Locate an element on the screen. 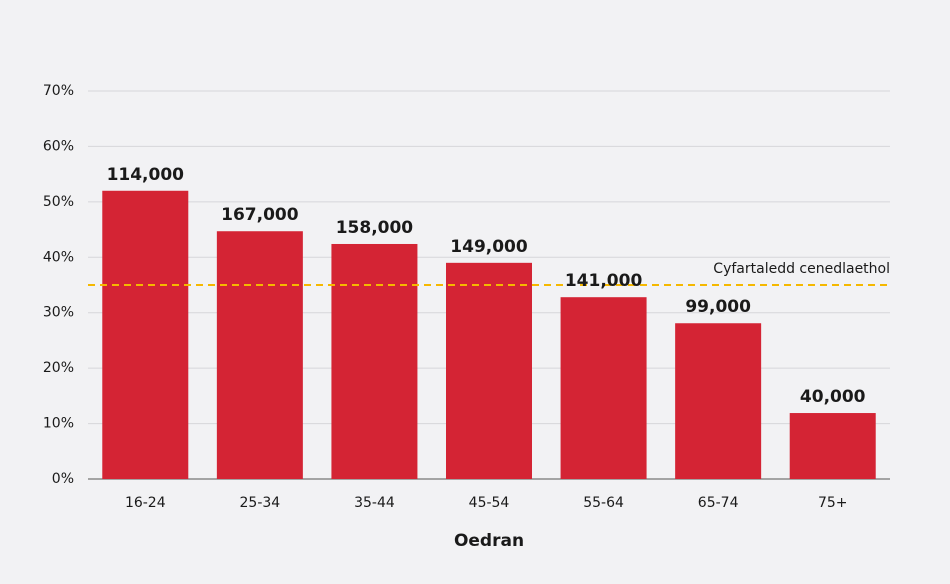 Image resolution: width=950 pixels, height=584 pixels. x-tick-label: 55-64 is located at coordinates (603, 503).